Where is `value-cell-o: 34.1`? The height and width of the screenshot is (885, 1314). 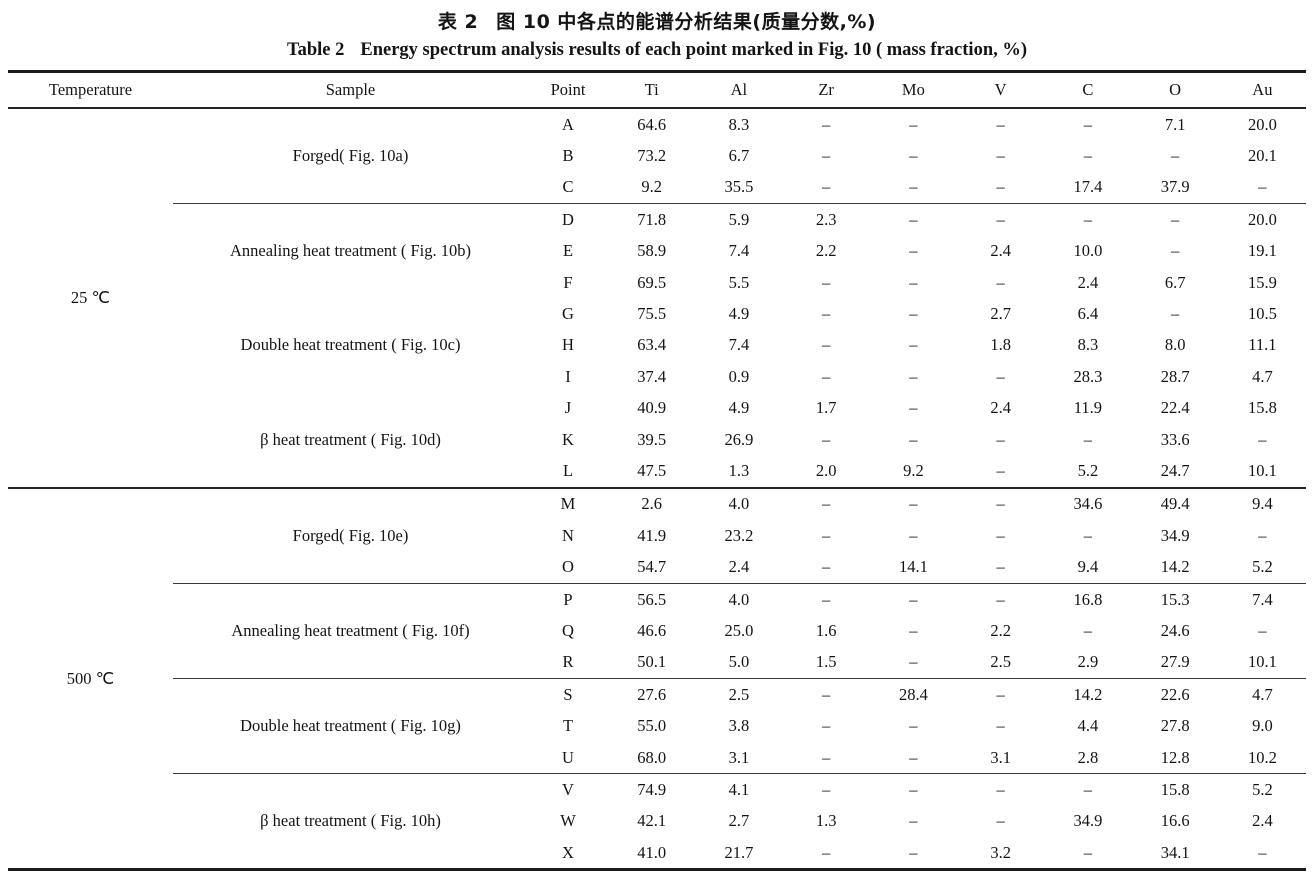
value-cell-o: 34.1 is located at coordinates (1175, 852).